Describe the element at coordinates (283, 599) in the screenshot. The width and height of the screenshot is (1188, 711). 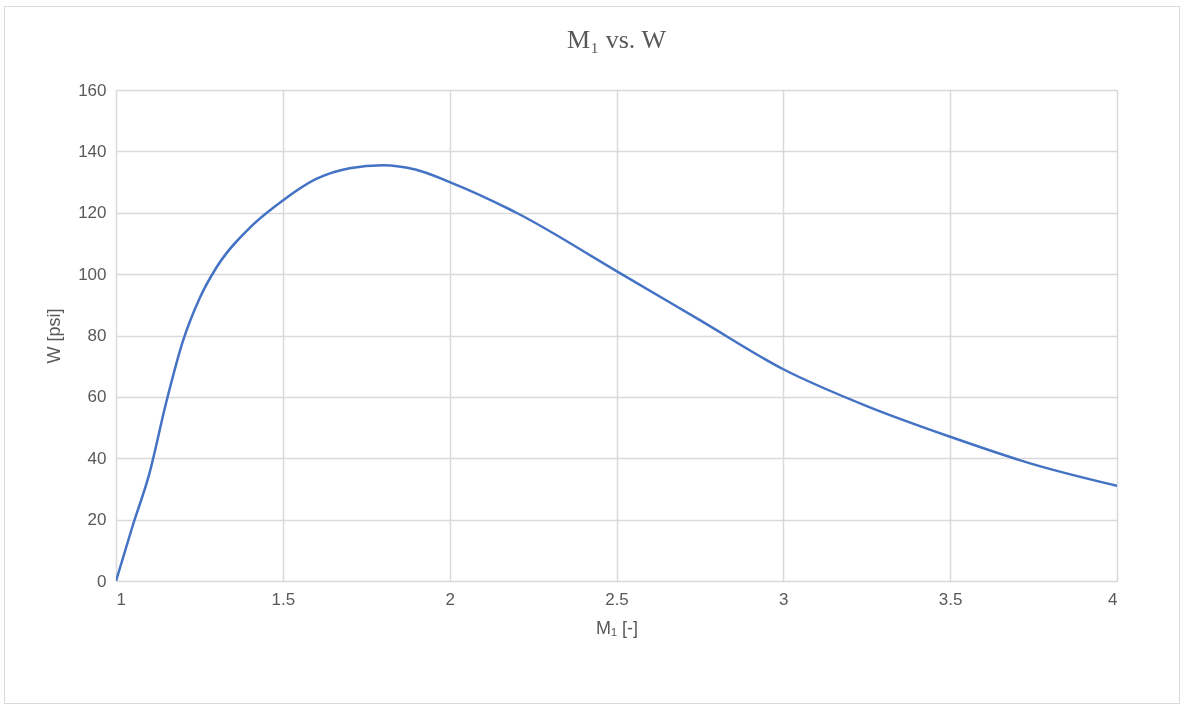
I see `x-tick-label: 1.5` at that location.